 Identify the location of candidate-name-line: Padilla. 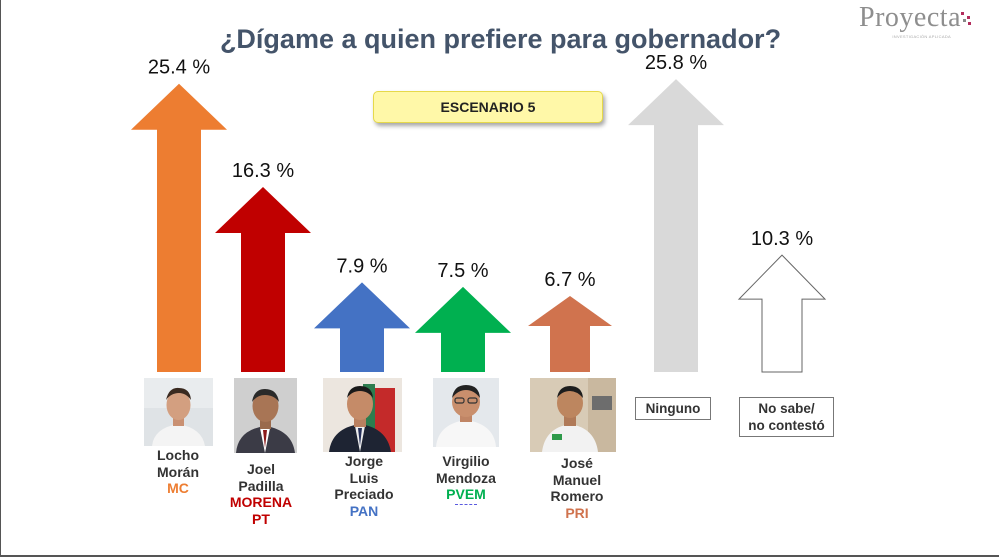
(261, 485).